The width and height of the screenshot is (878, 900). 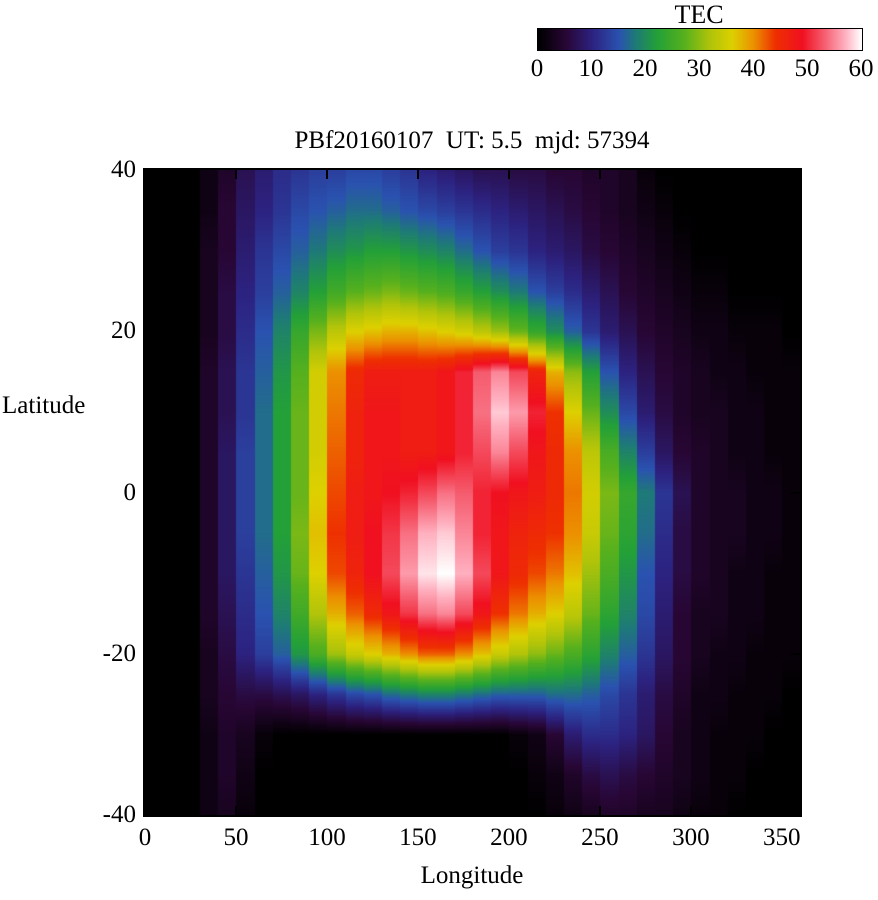 I want to click on x-tick-label: 0, so click(x=145, y=837).